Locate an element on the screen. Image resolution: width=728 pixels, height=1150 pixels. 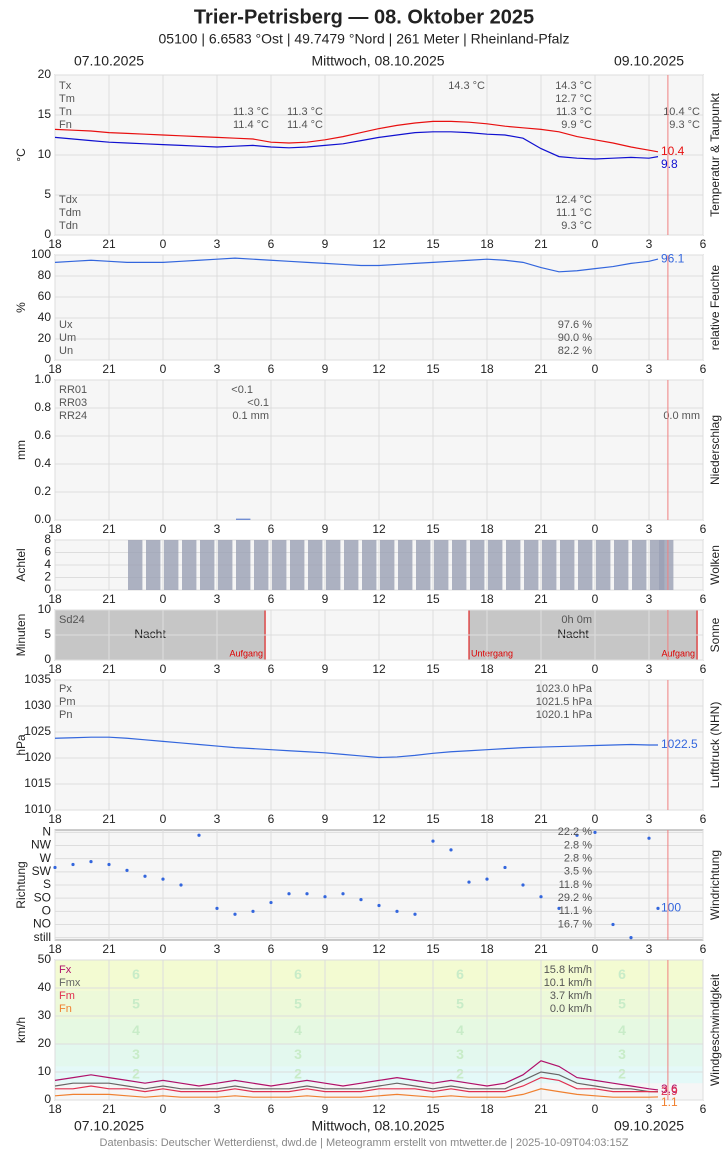
stat-value: 11.3 °C is located at coordinates (574, 112).